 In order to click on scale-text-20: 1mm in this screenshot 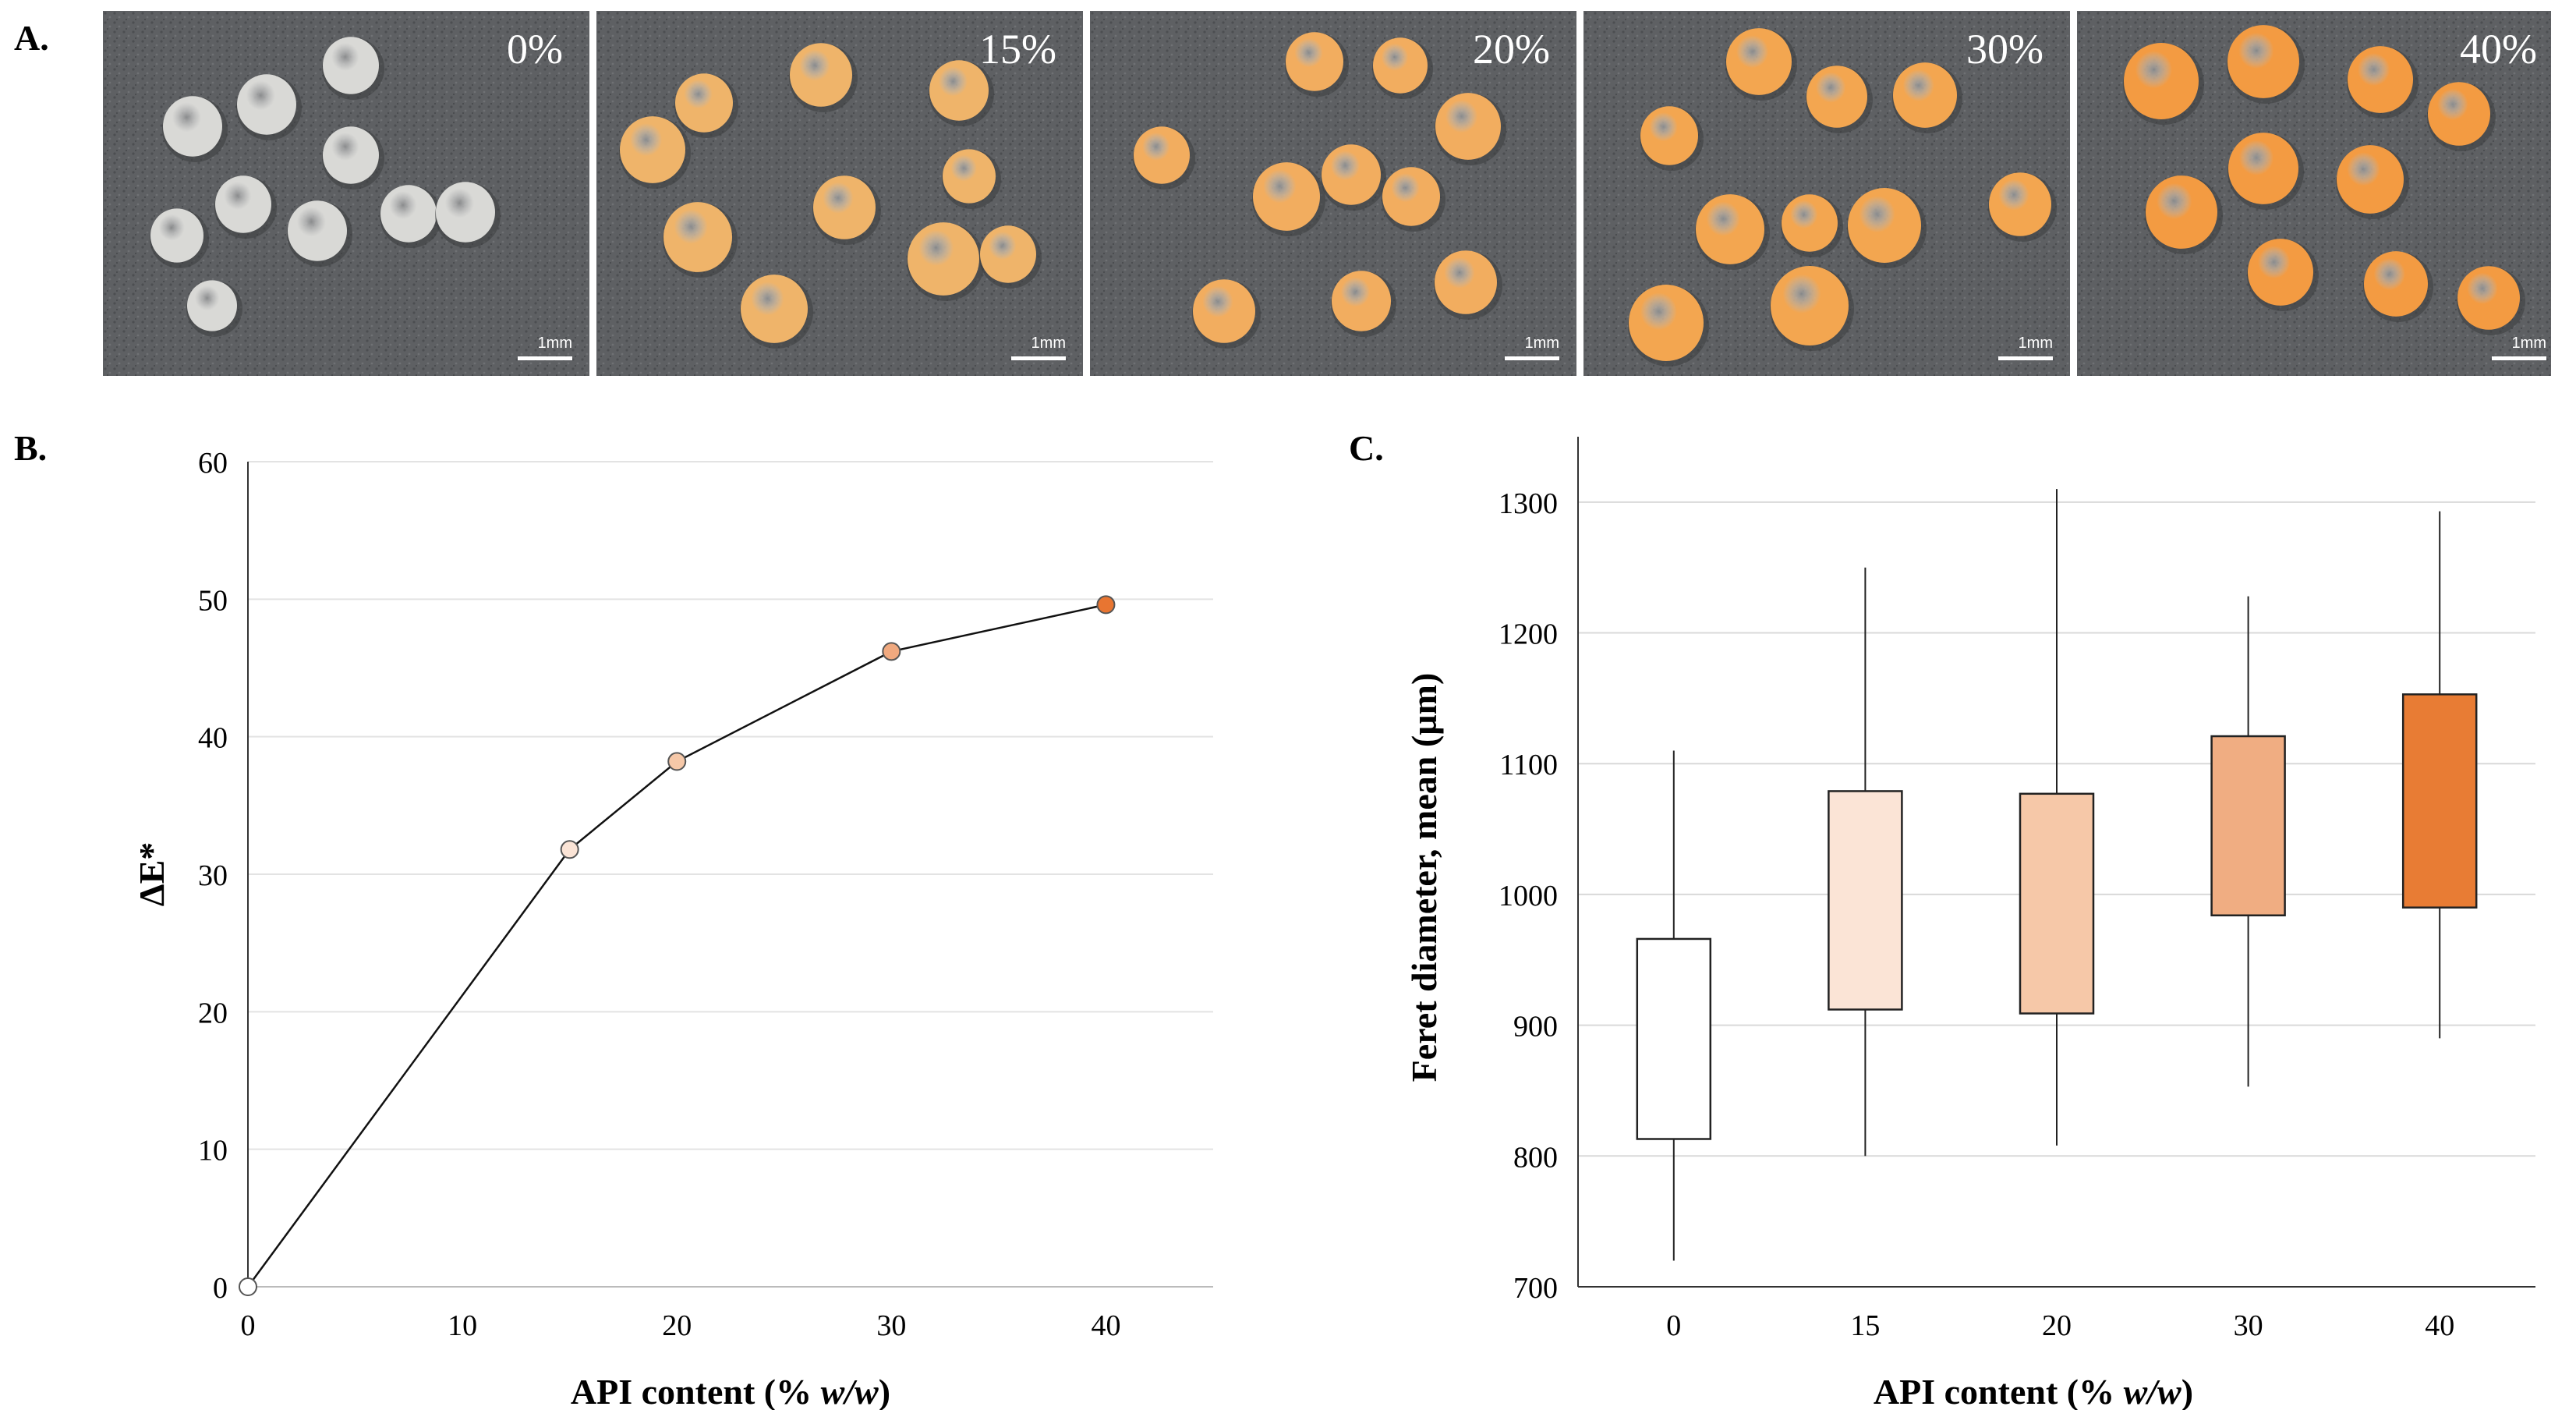, I will do `click(1541, 343)`.